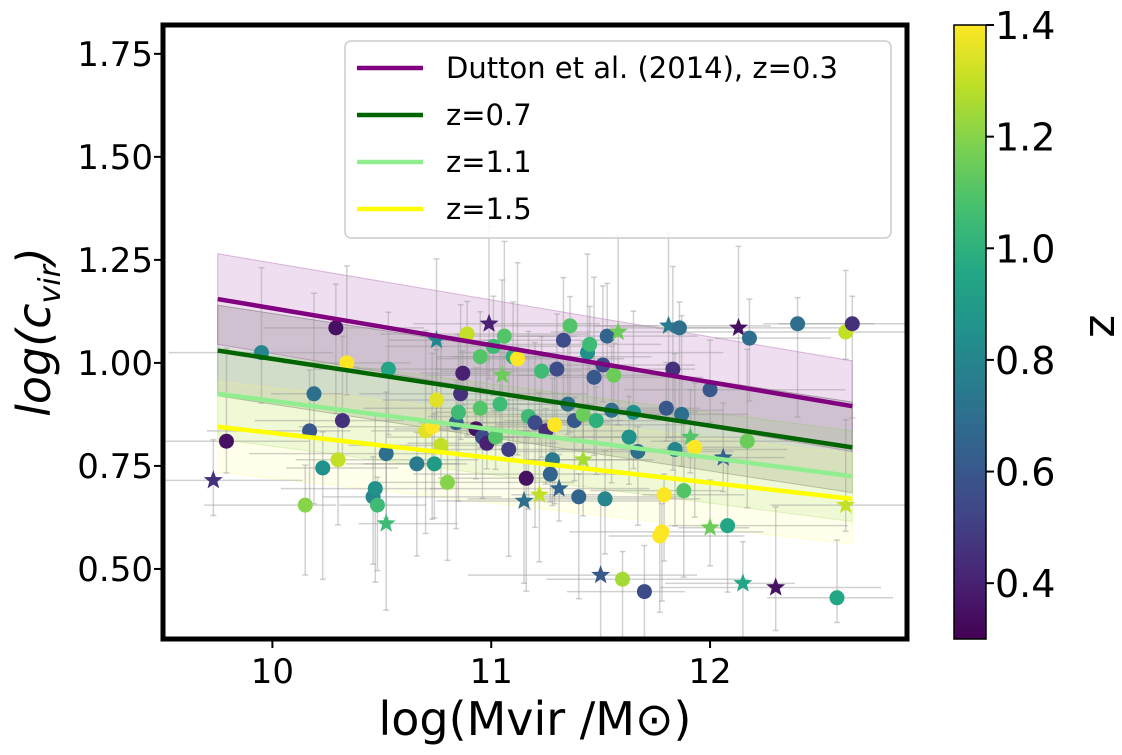  What do you see at coordinates (1025, 473) in the screenshot?
I see `colorbar-tick-label: 0.6` at bounding box center [1025, 473].